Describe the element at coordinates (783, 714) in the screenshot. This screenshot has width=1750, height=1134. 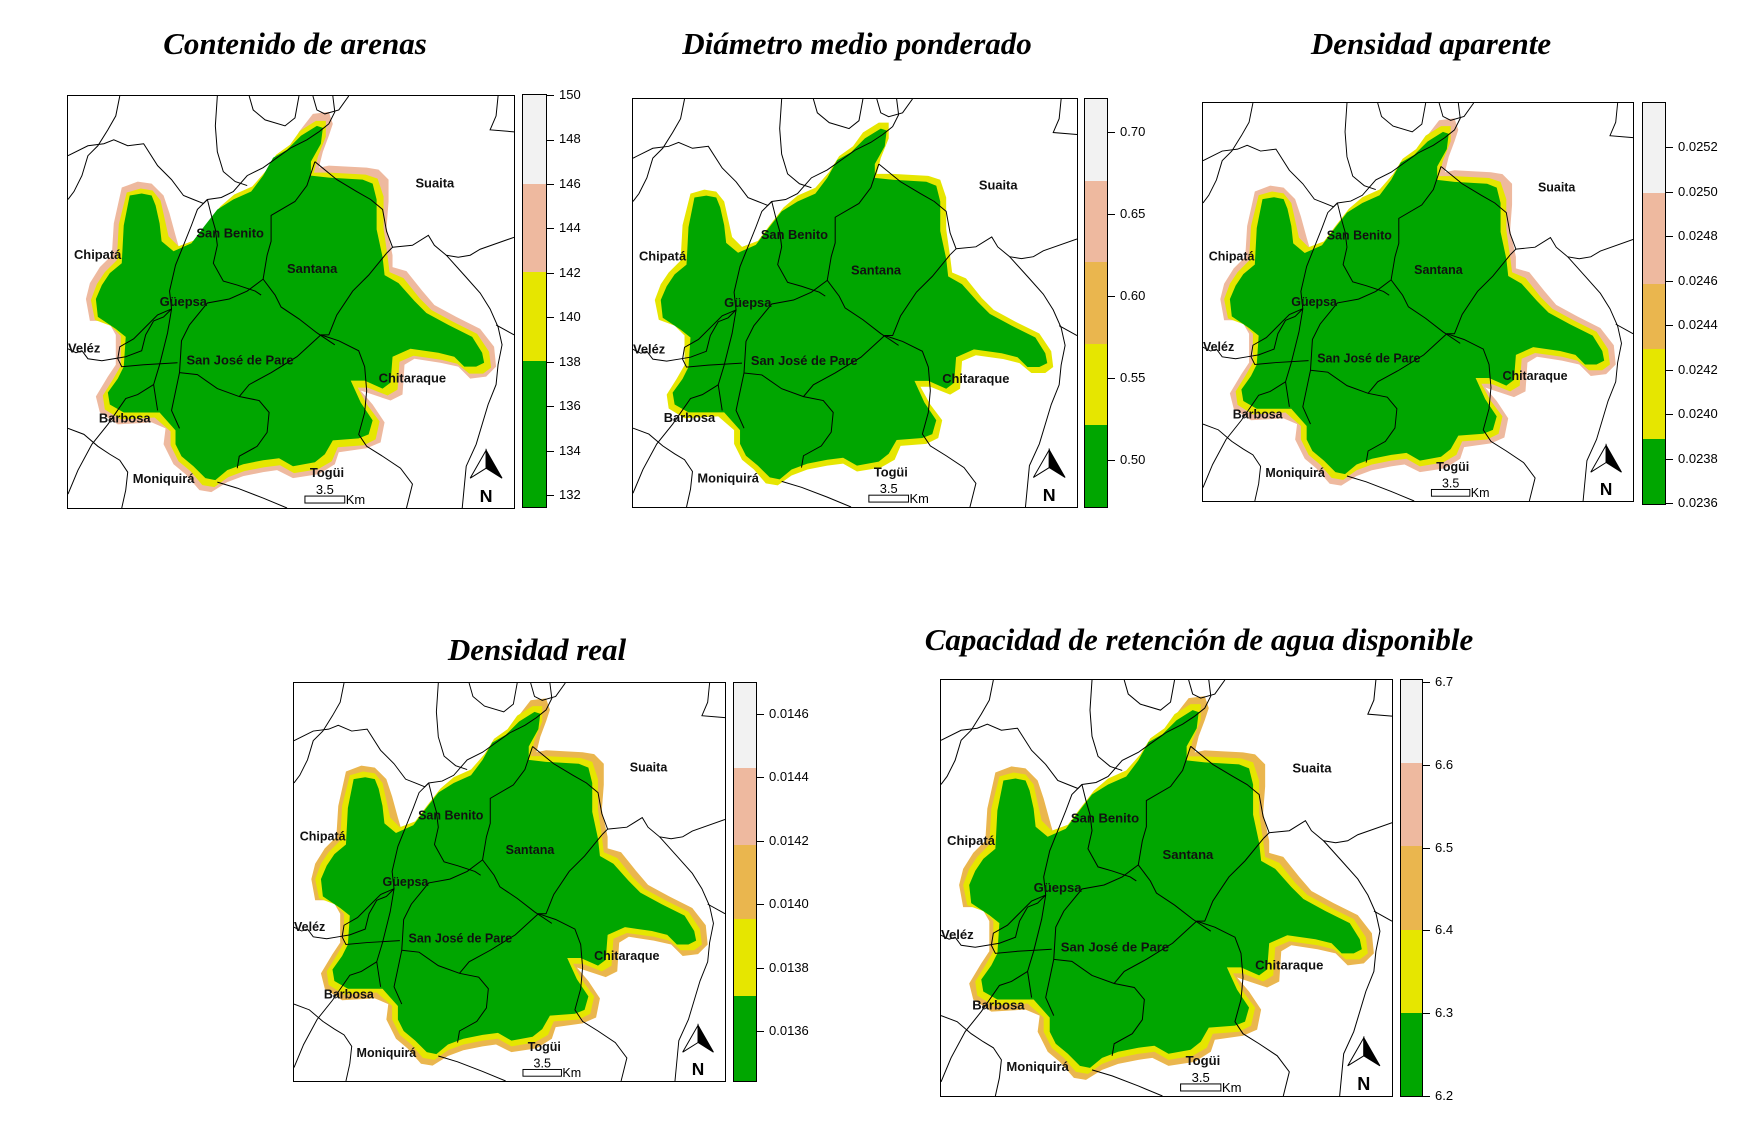
I see `legend-tick-label: 0.0146` at that location.